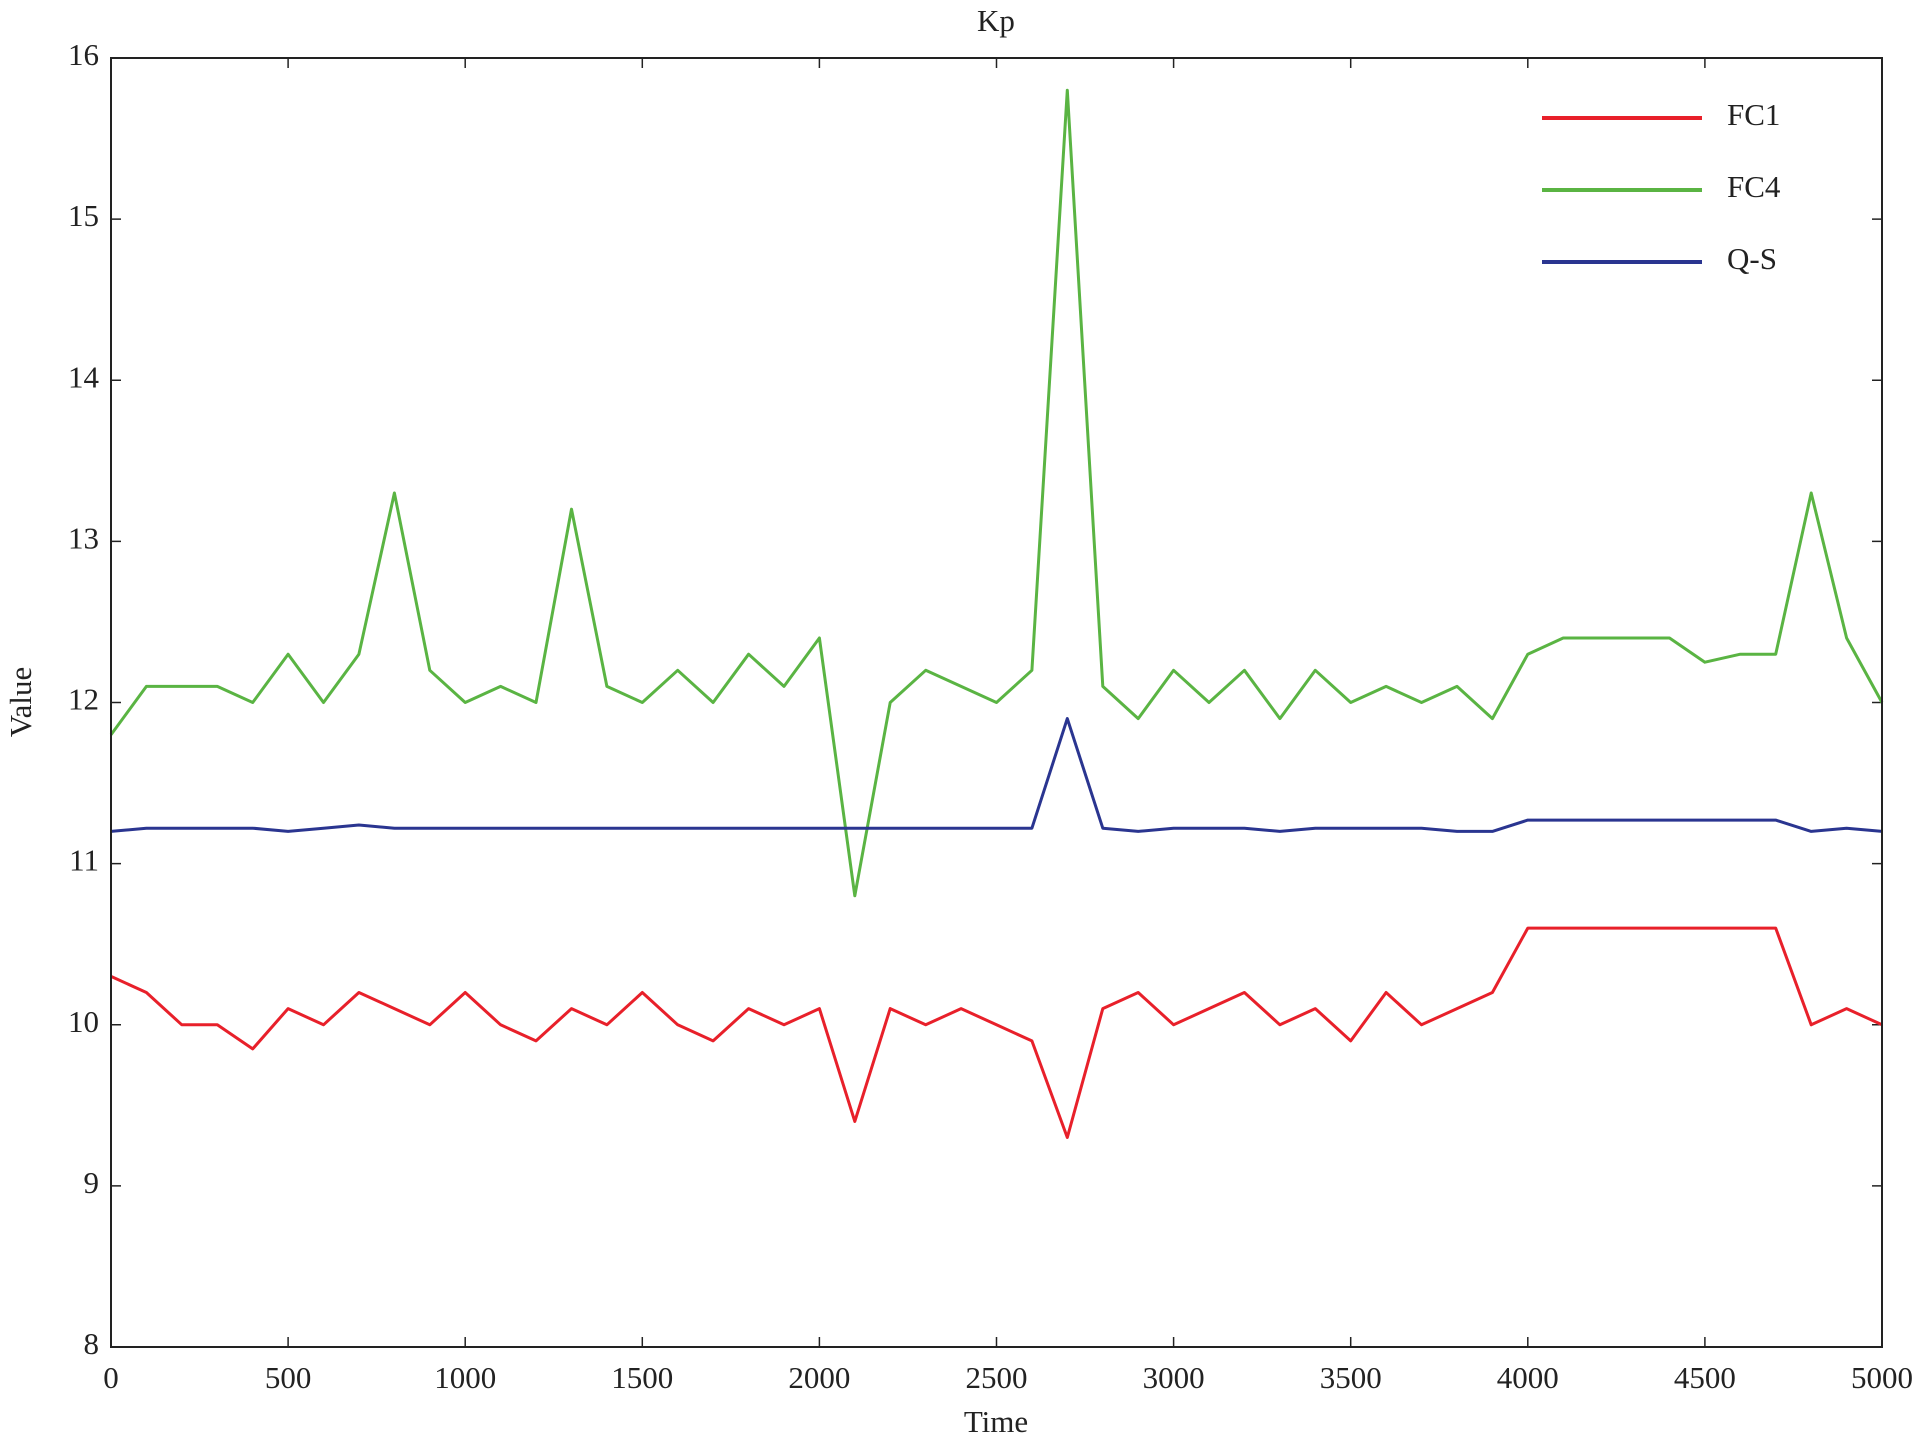  What do you see at coordinates (83, 215) in the screenshot?
I see `y-tick-label: 15` at bounding box center [83, 215].